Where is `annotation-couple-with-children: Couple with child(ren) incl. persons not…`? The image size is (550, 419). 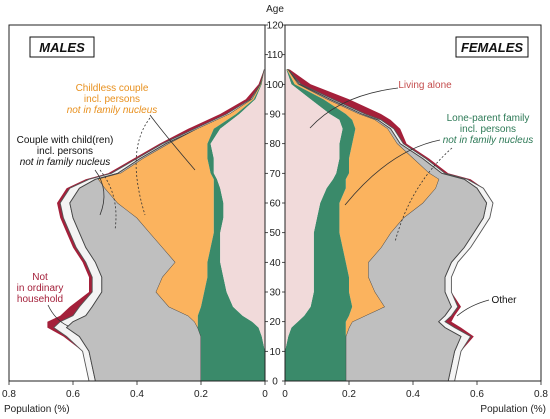 annotation-couple-with-children: Couple with child(ren) incl. persons not… is located at coordinates (67, 183).